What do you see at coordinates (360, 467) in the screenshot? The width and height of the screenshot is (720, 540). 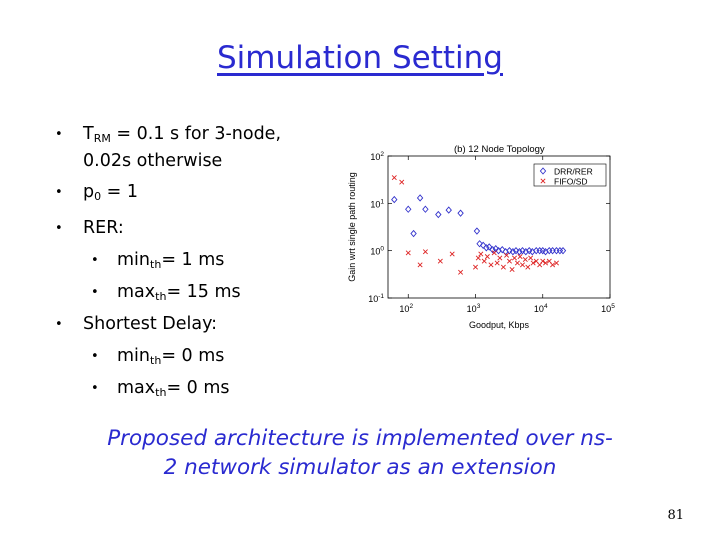 I see `caption-line-2: 2 network simulator as an extension` at bounding box center [360, 467].